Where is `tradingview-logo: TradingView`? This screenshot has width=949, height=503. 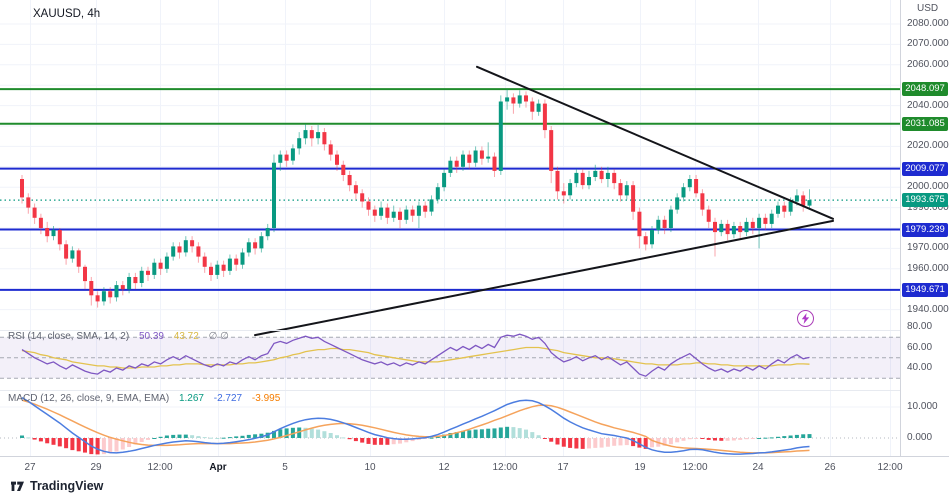 tradingview-logo: TradingView is located at coordinates (56, 486).